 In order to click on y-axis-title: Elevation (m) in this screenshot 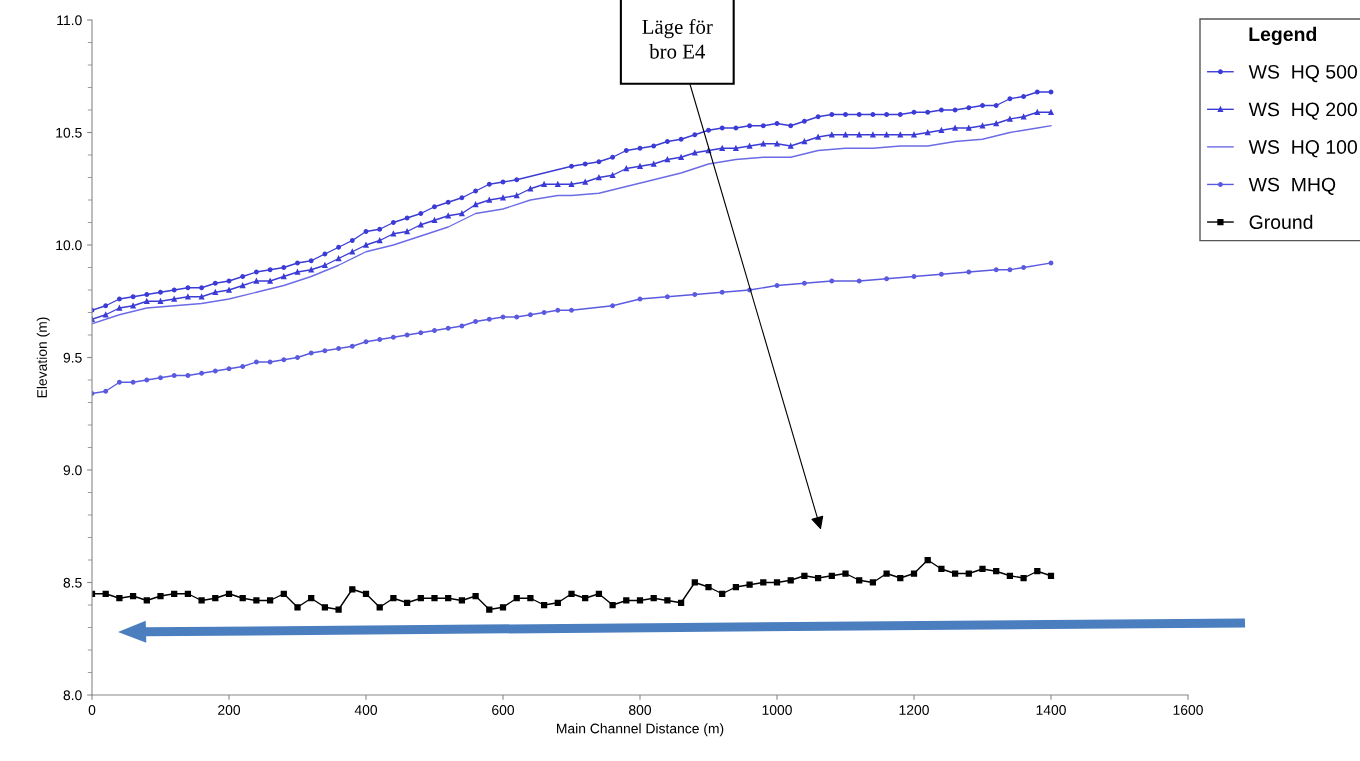, I will do `click(43, 357)`.